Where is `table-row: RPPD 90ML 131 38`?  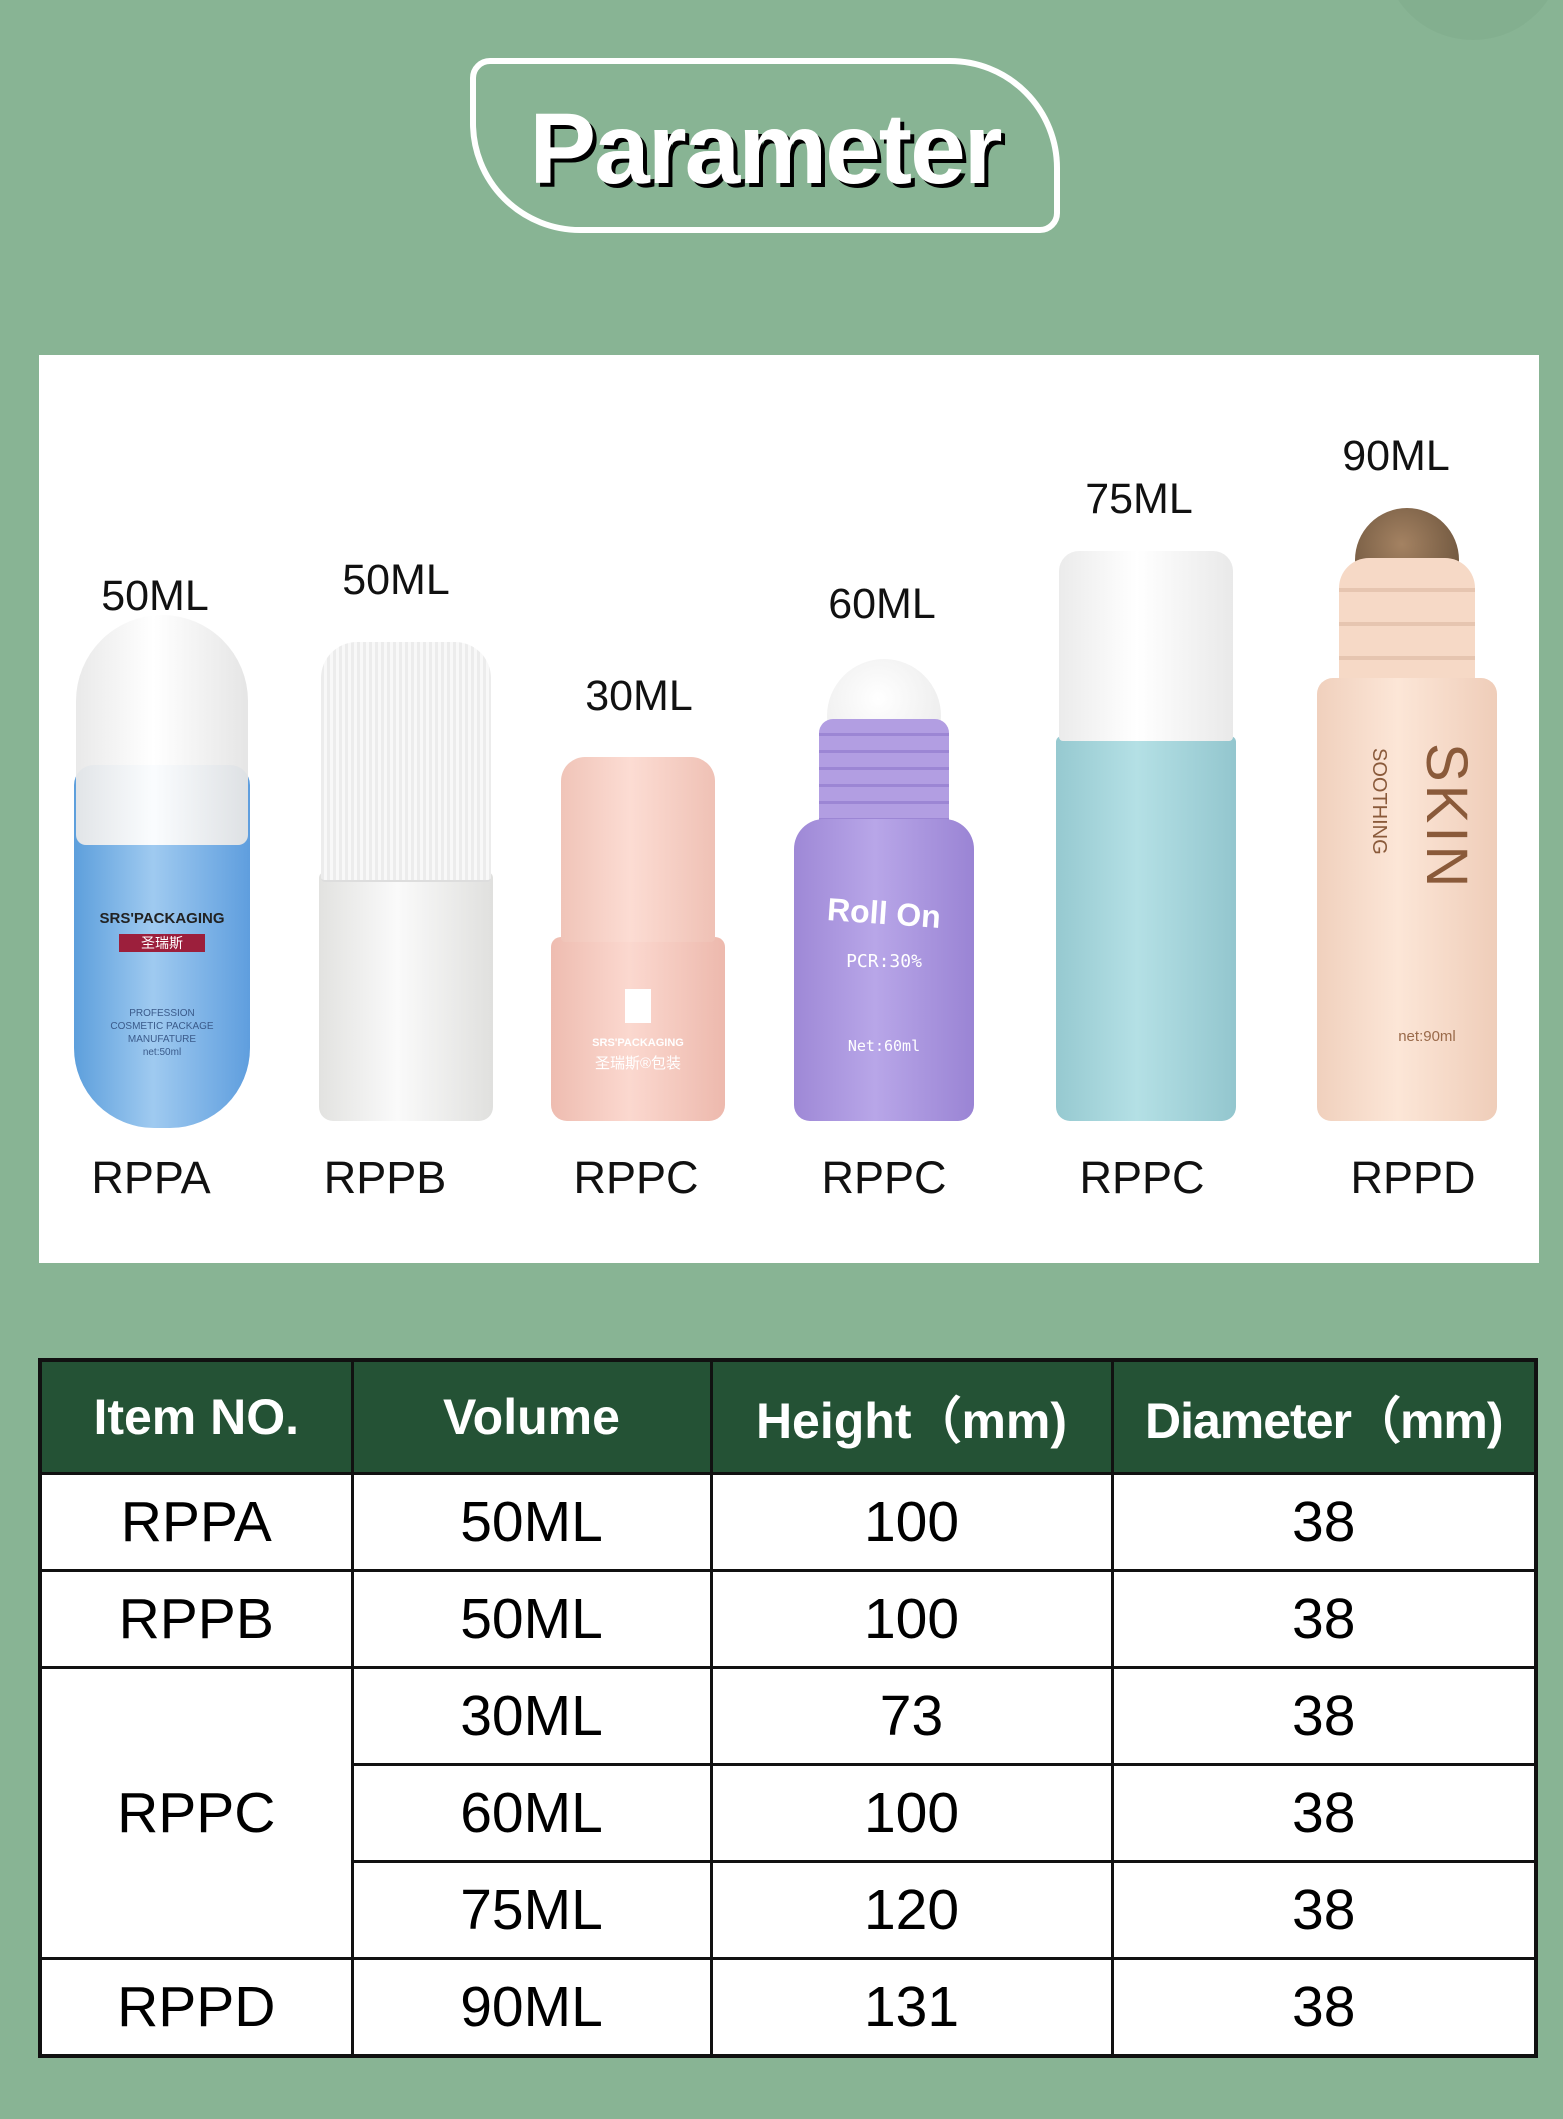 table-row: RPPD 90ML 131 38 is located at coordinates (788, 2007).